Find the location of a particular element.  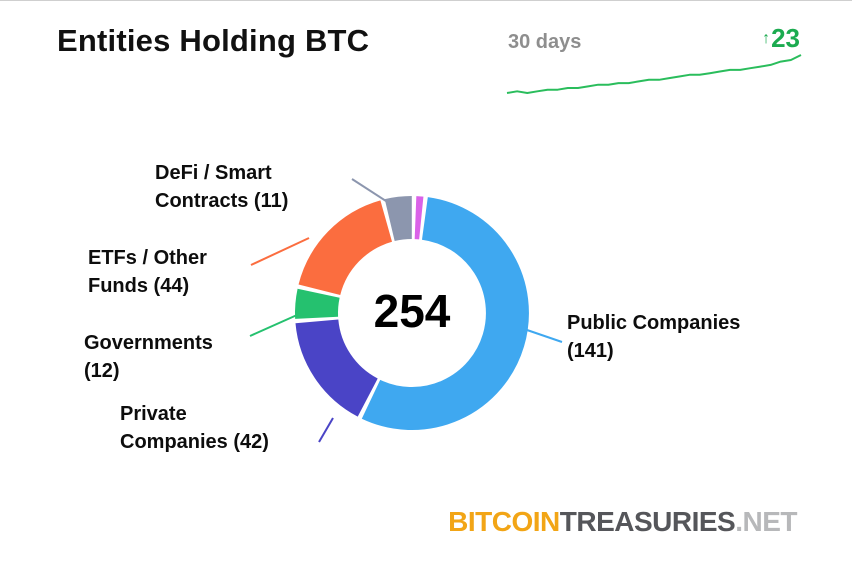

trend-change: ↑23 is located at coordinates (781, 38).